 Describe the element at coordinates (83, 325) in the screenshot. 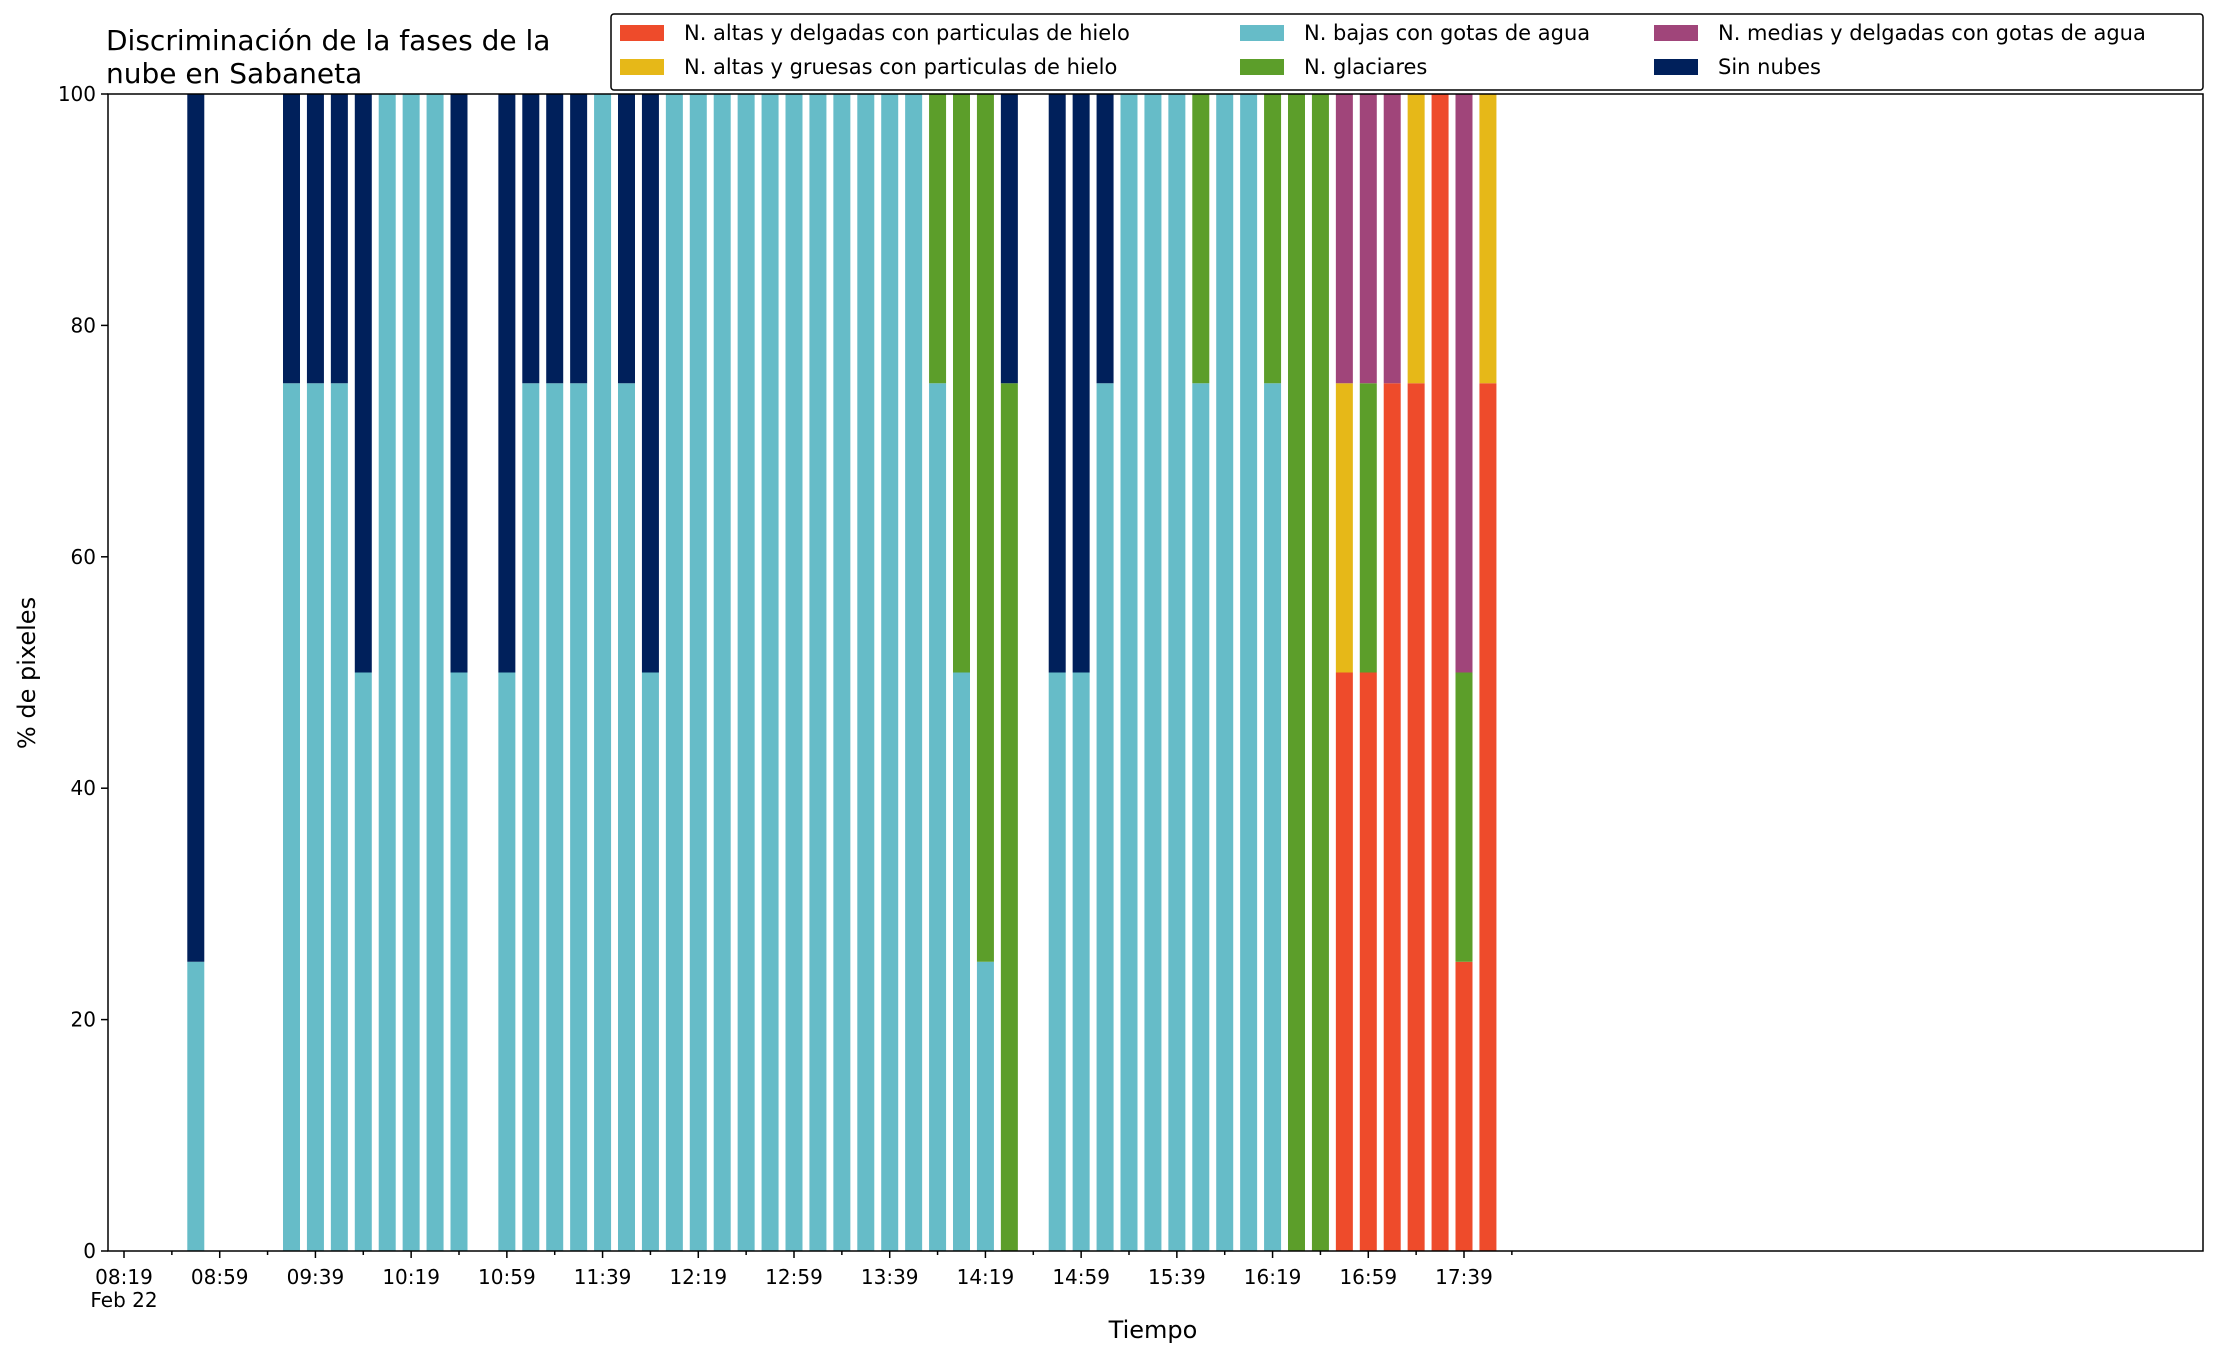

I see `y-tick-label: 80` at that location.